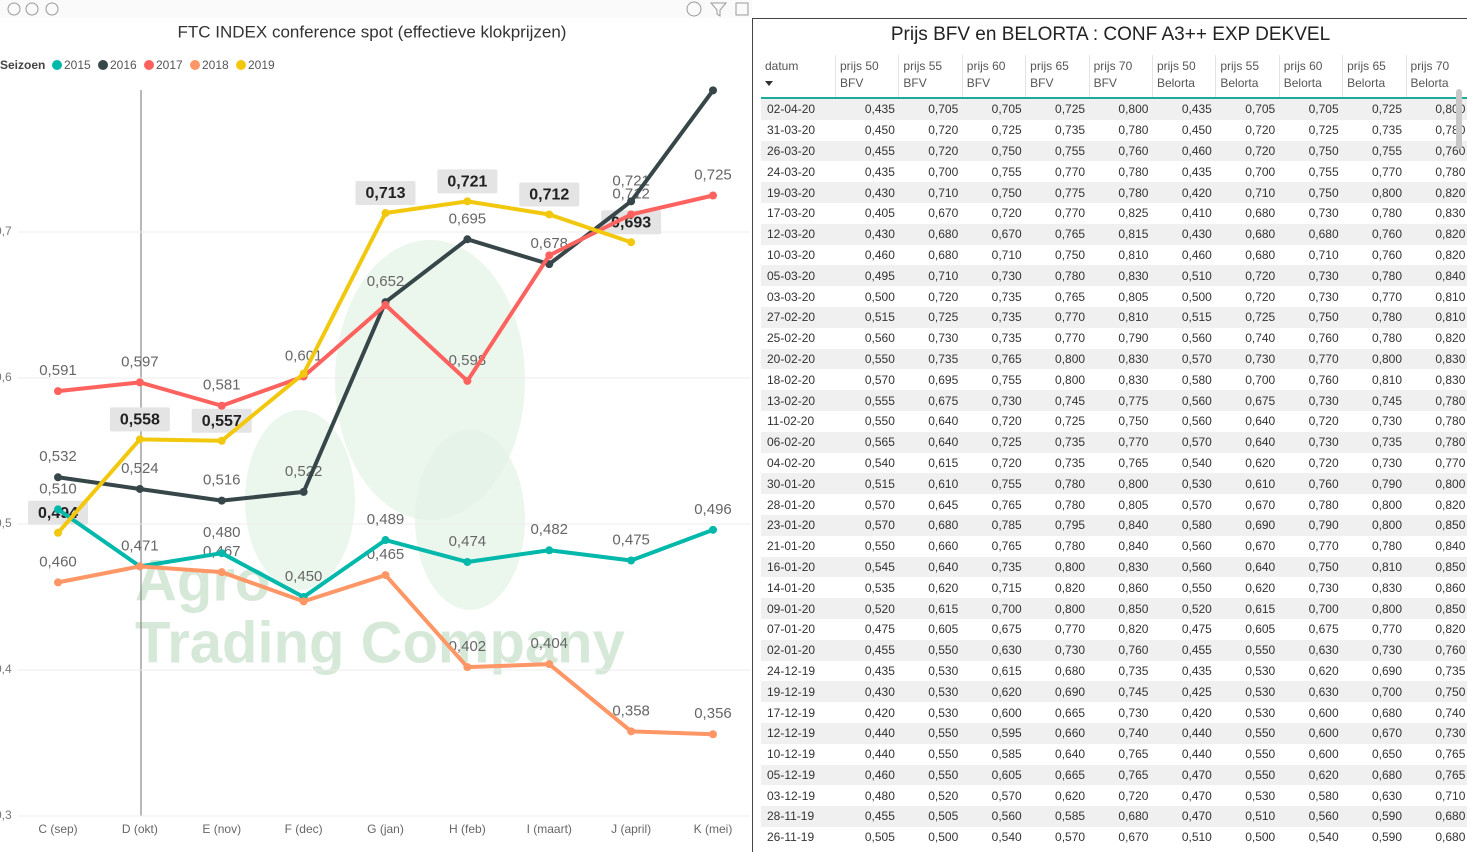  I want to click on x-tick-label: J (april), so click(631, 829).